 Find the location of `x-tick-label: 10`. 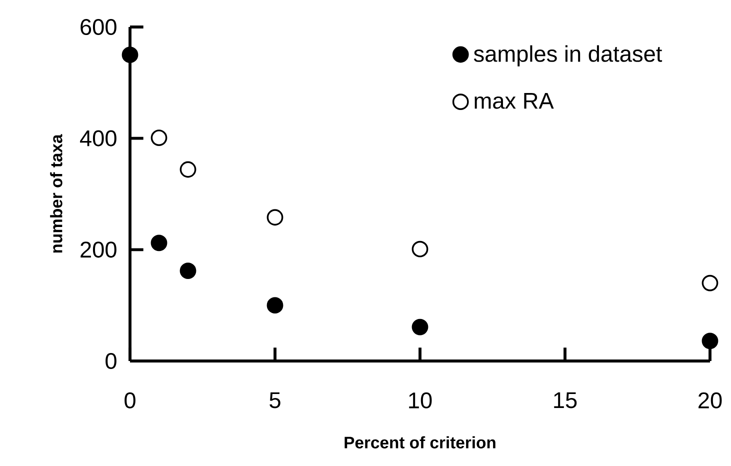

x-tick-label: 10 is located at coordinates (420, 400).